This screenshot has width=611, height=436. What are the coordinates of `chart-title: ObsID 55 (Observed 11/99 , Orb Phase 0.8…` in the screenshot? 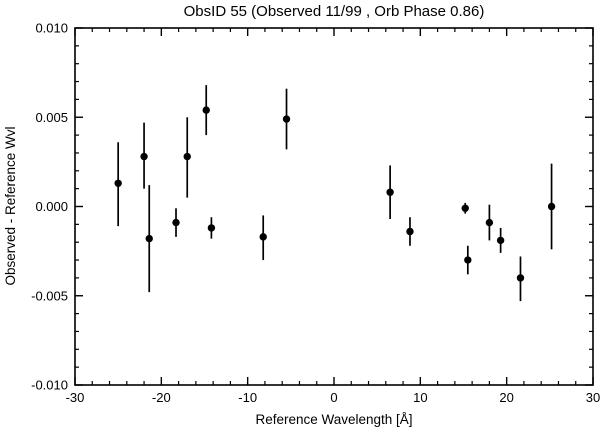 It's located at (334, 11).